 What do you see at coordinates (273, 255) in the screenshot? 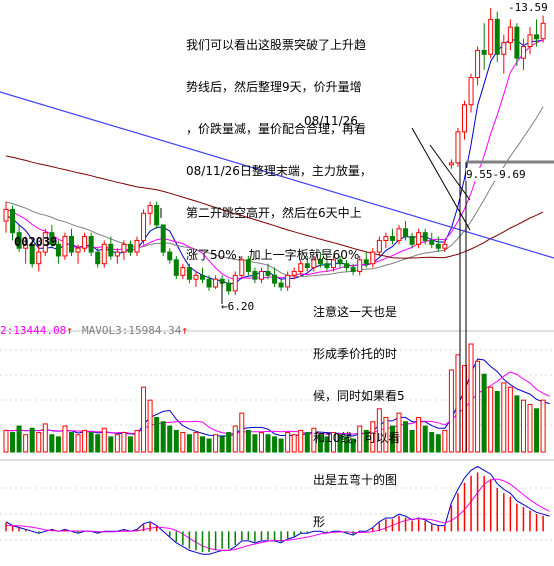
I see `analysis-line: 涨了50%，加上一字板就是60%` at bounding box center [273, 255].